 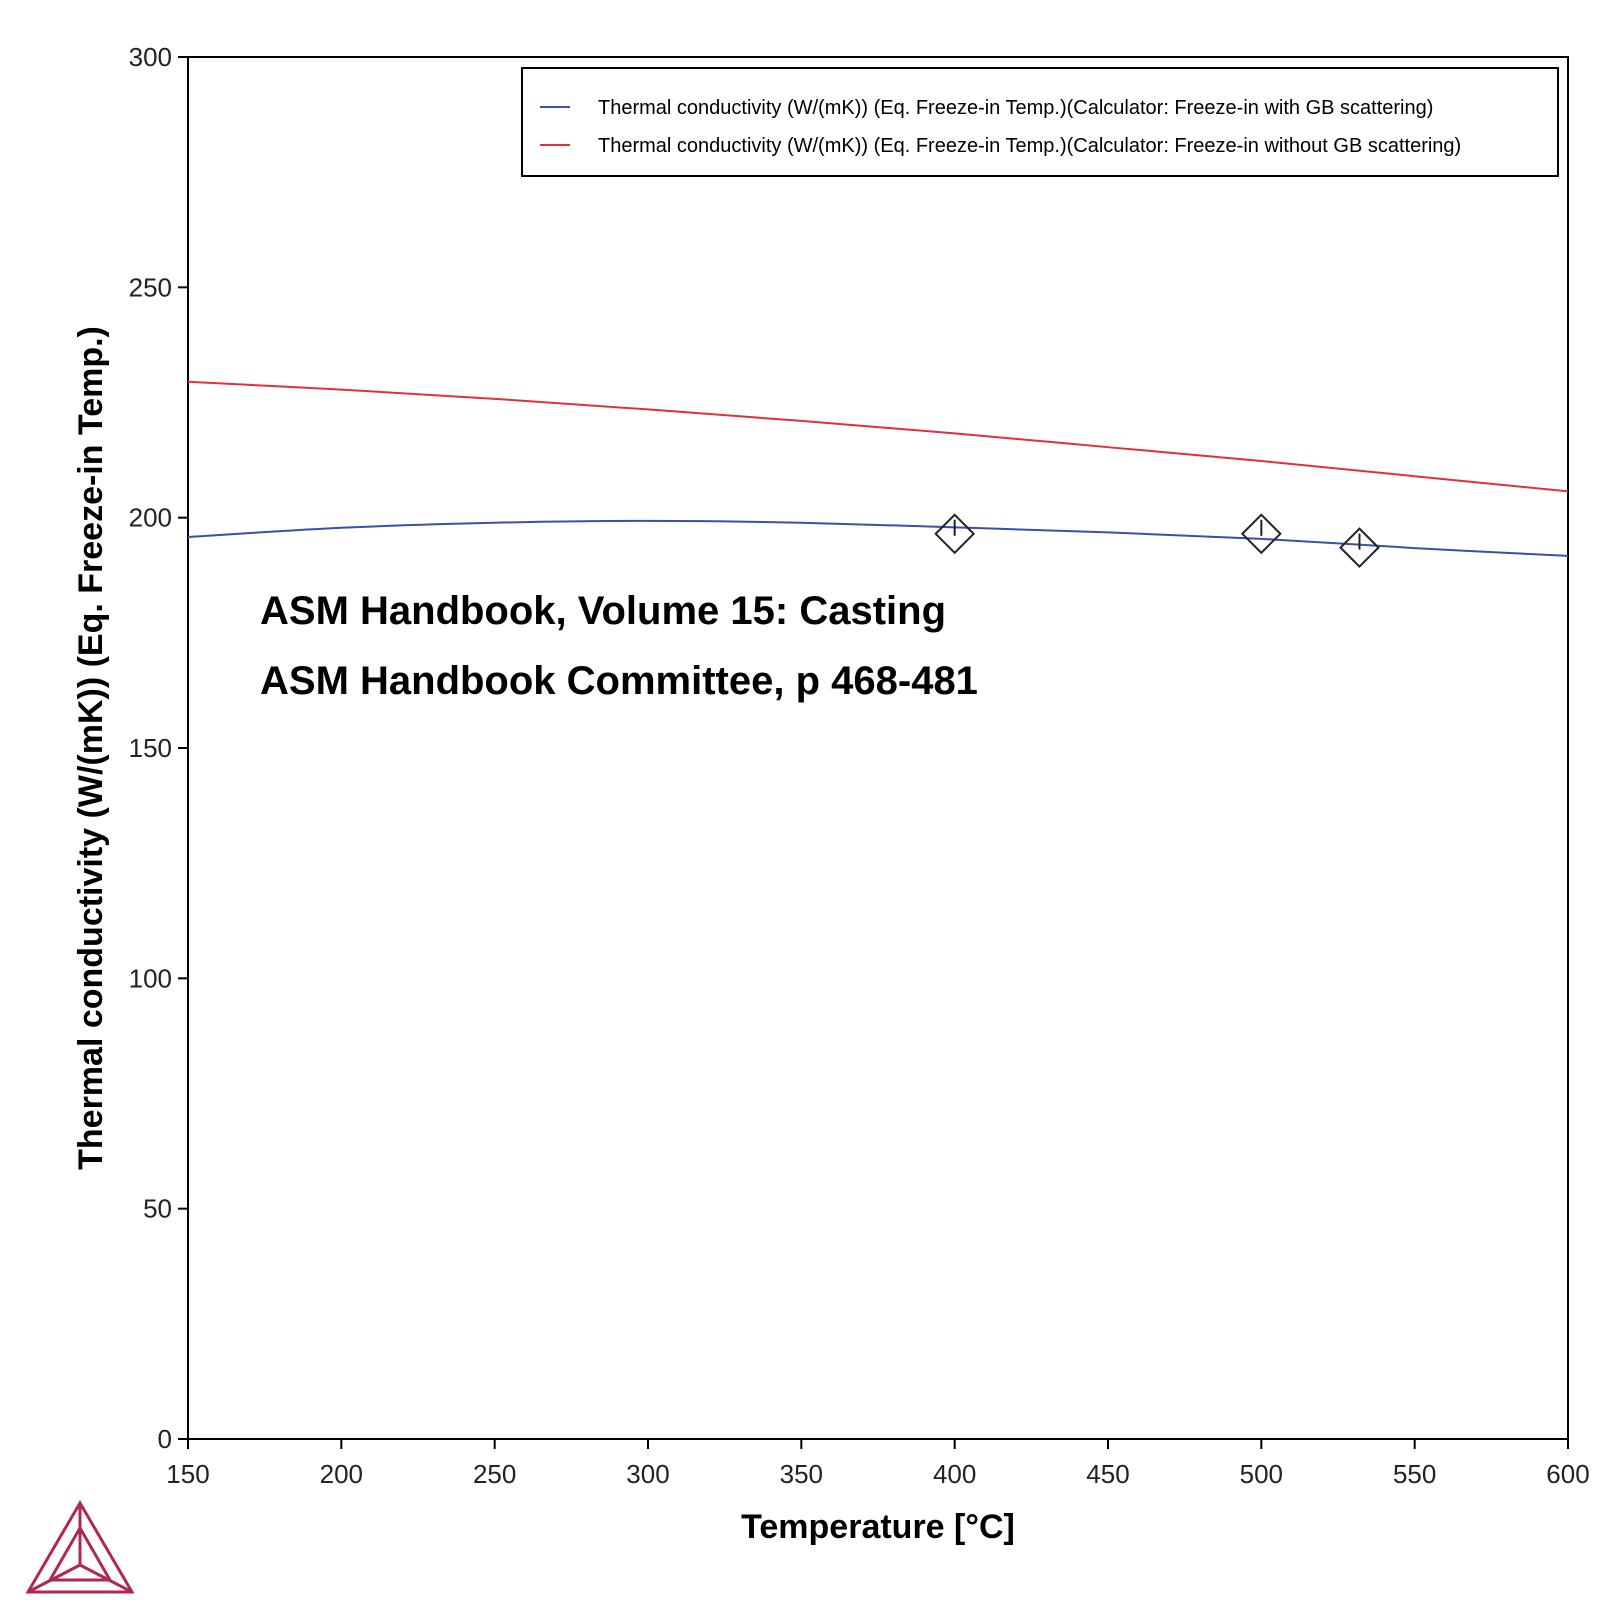 I want to click on experimental-points, so click(x=1157, y=541).